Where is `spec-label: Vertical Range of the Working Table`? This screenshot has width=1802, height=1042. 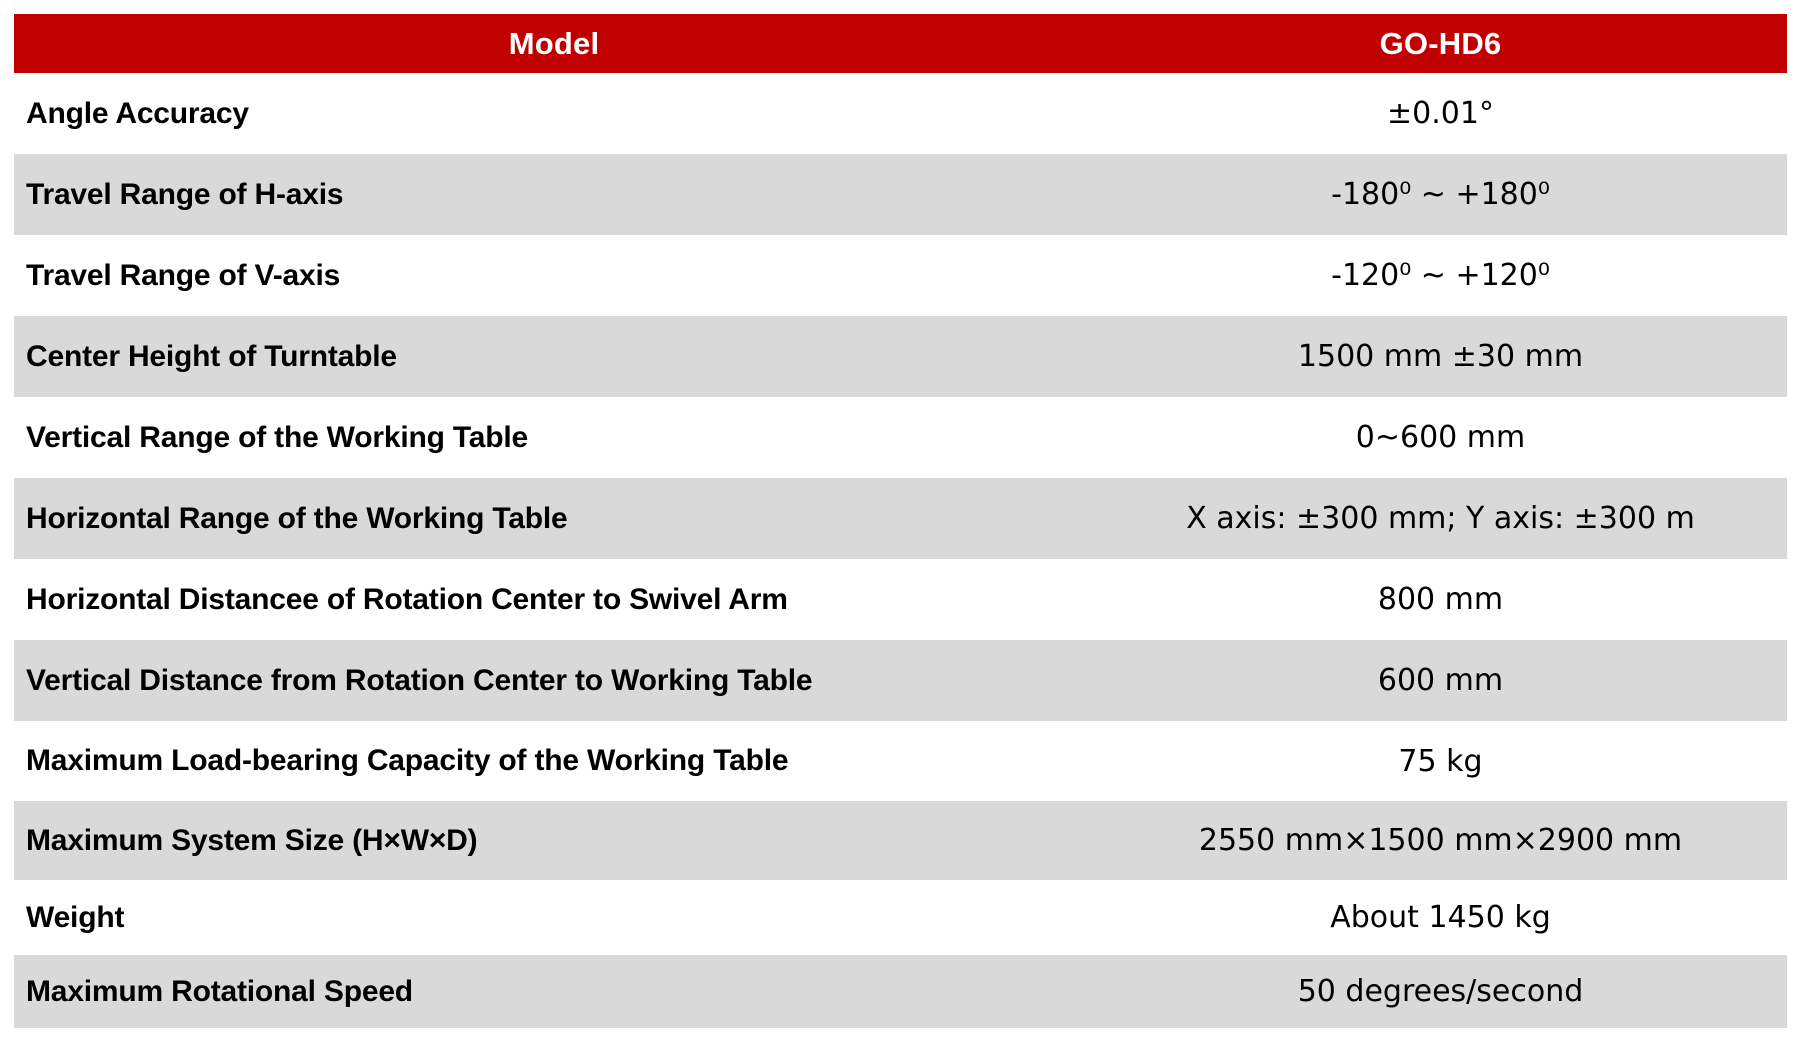
spec-label: Vertical Range of the Working Table is located at coordinates (277, 437).